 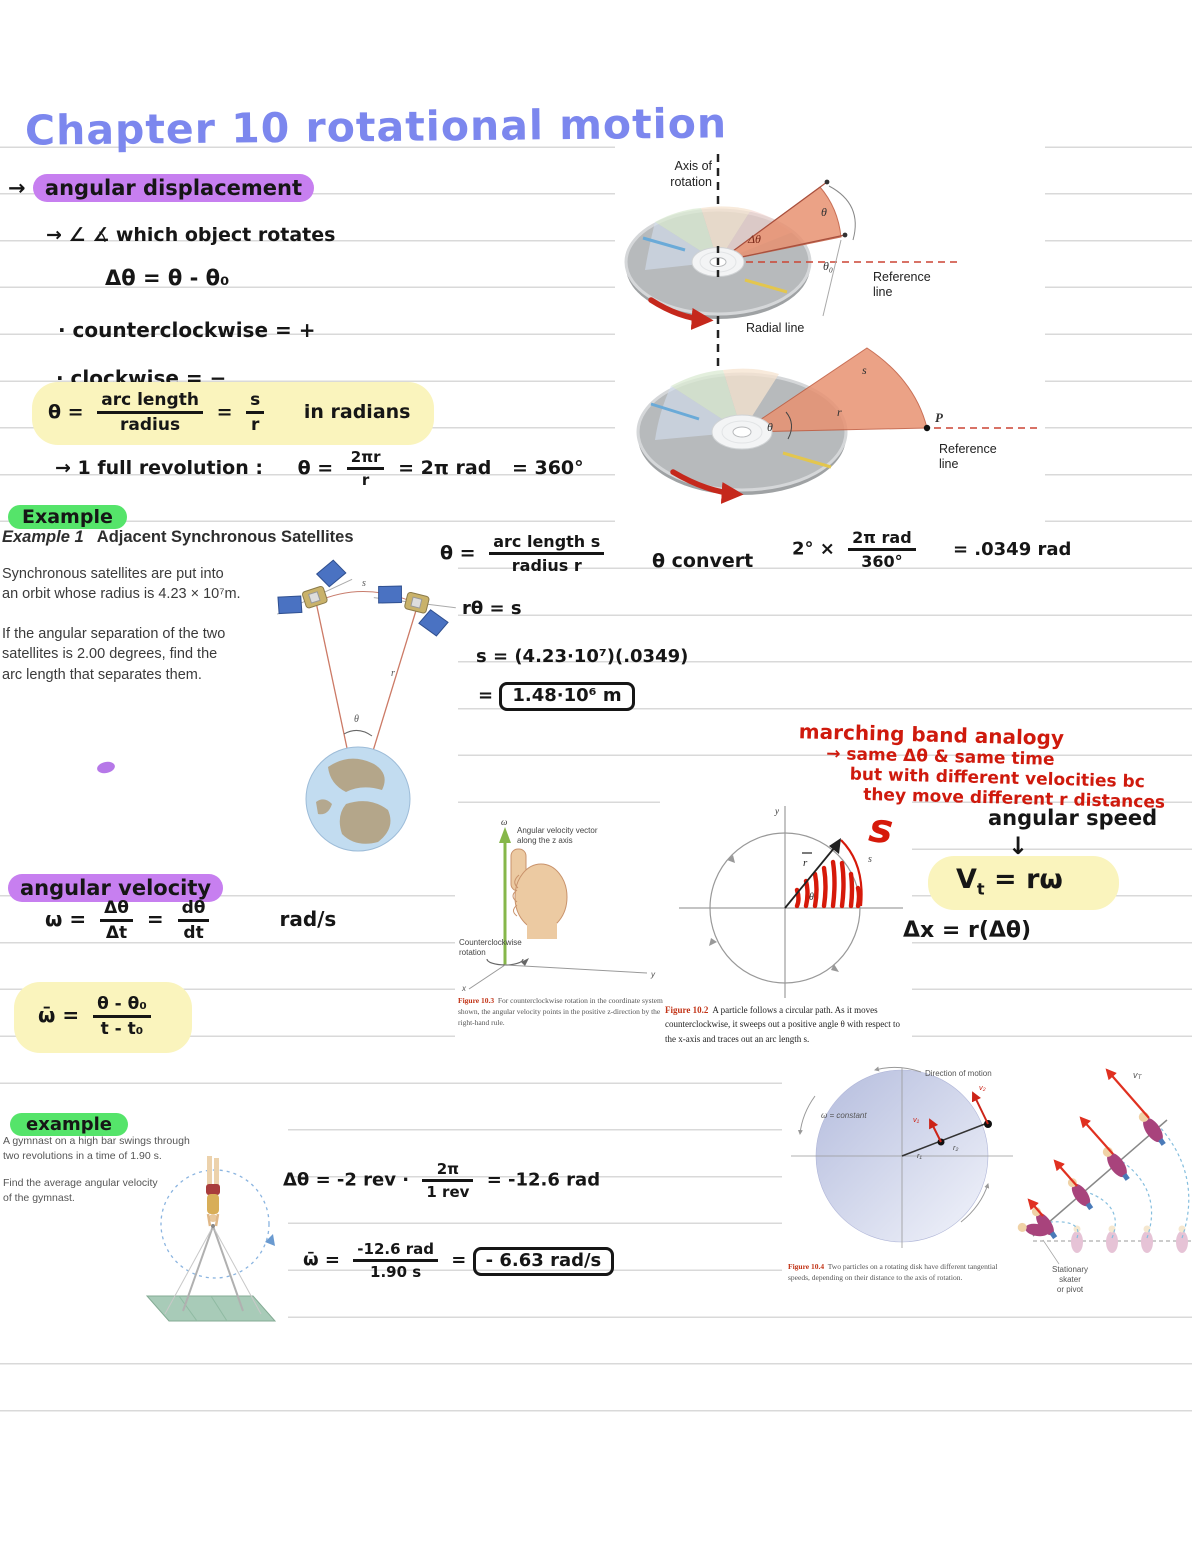 I want to click on reference-line-label: Reference, so click(x=968, y=449).